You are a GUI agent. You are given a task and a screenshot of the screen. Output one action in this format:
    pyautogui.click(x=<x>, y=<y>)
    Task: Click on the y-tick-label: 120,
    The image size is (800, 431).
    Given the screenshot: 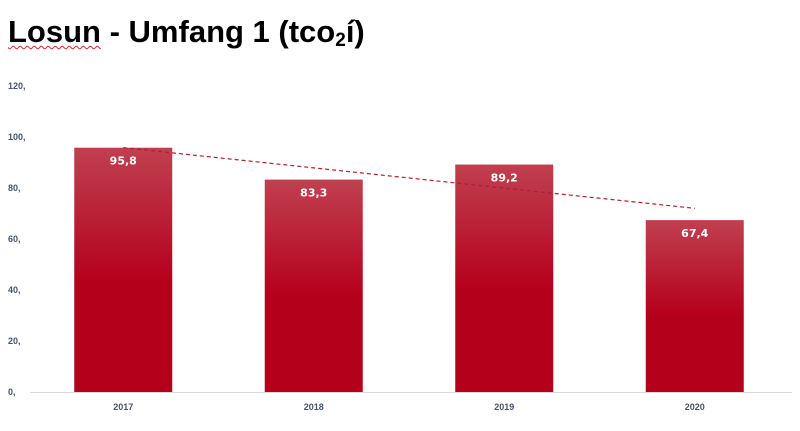 What is the action you would take?
    pyautogui.click(x=17, y=86)
    